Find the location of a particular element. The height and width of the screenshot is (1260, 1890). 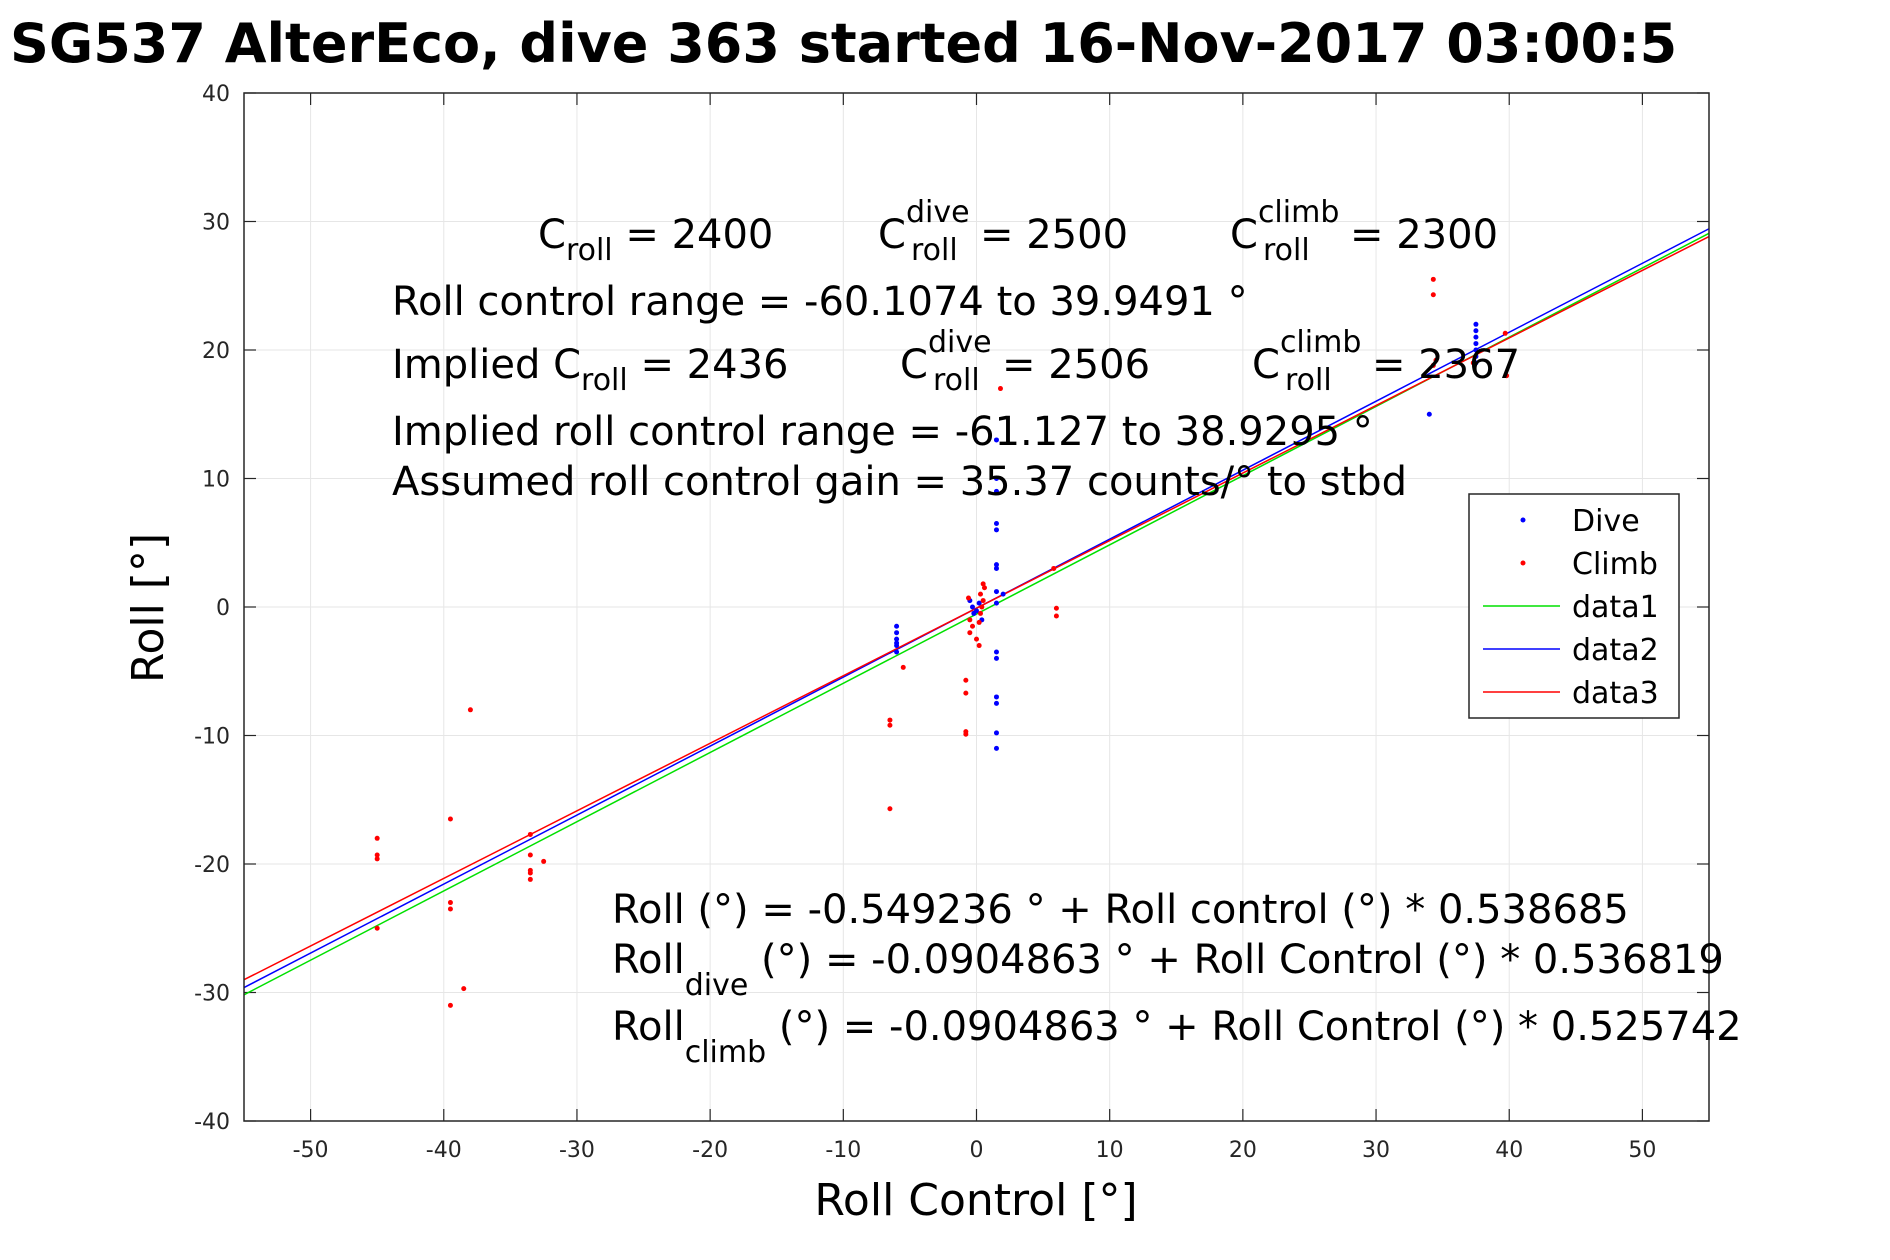

x-tick-label: 30 is located at coordinates (1376, 1150).